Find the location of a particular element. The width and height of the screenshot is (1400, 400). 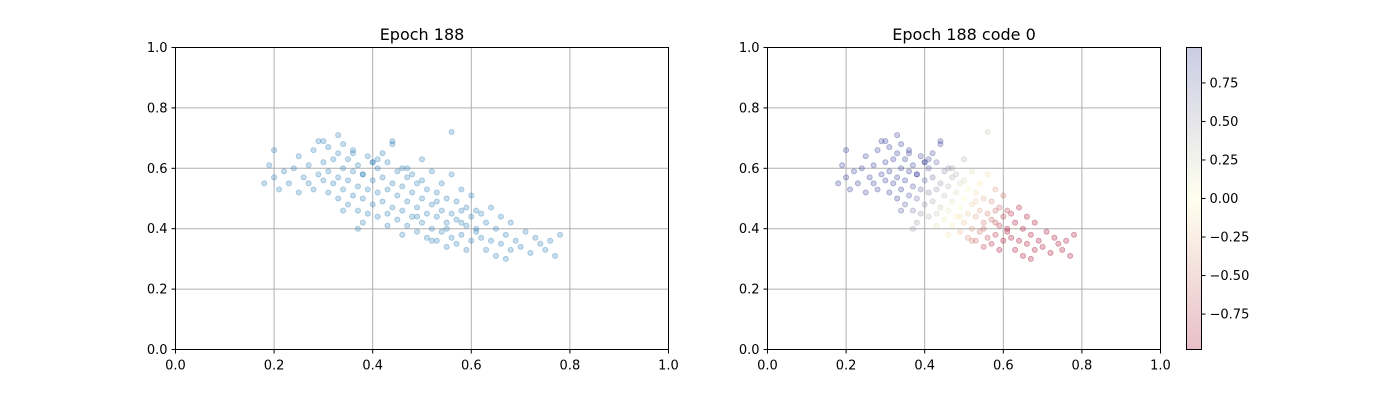

y-tick-label: 0.8 is located at coordinates (749, 108).